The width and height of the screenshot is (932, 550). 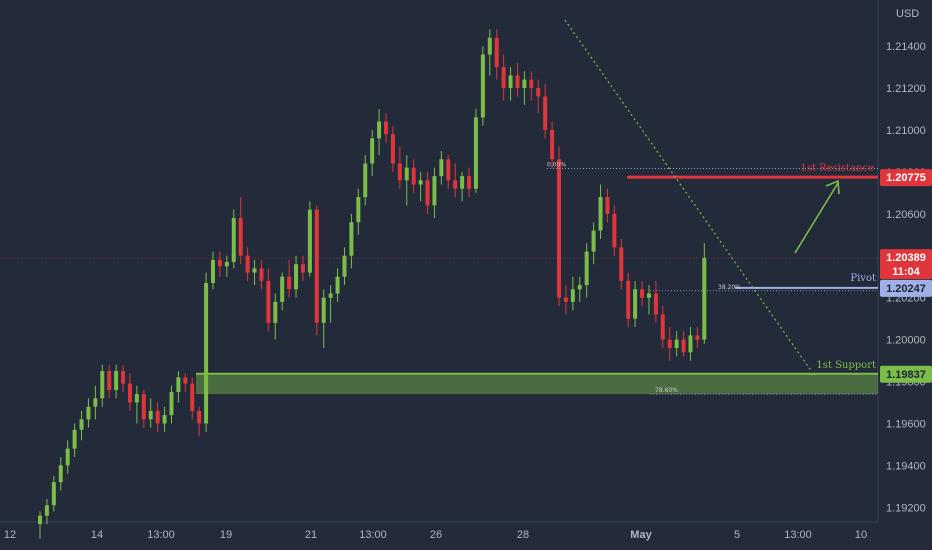 I want to click on price-tick: 1.19400, so click(x=906, y=466).